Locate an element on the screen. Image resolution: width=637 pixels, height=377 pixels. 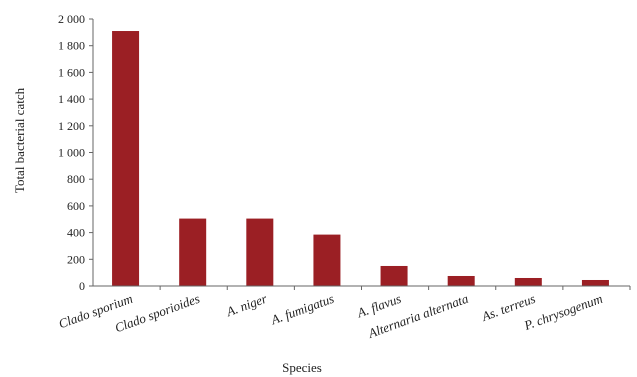
y-tick-label: 1 000 is located at coordinates (71, 153).